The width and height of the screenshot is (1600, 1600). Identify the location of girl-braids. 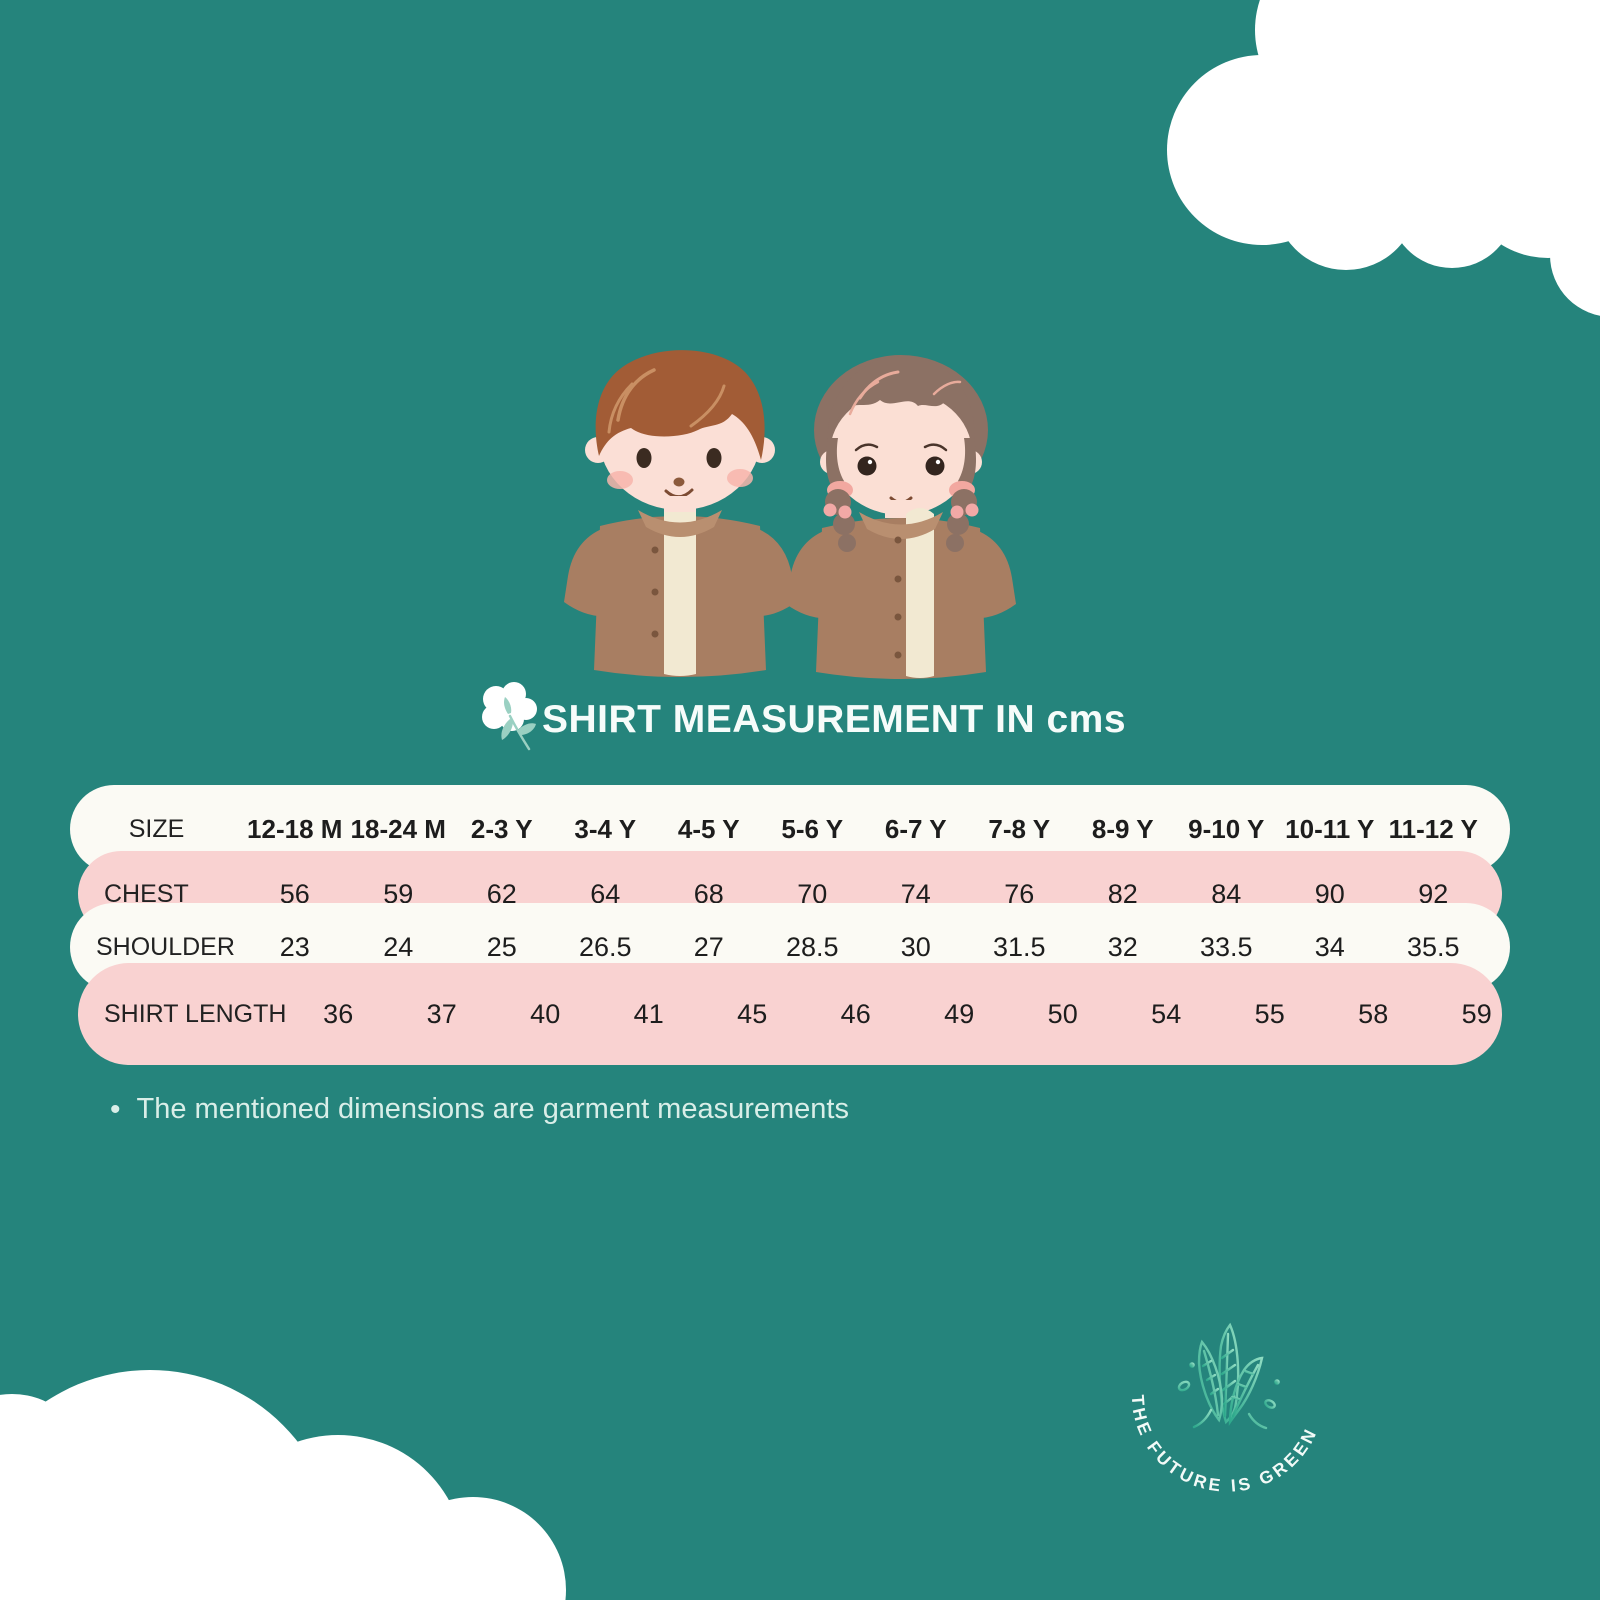
(901, 520).